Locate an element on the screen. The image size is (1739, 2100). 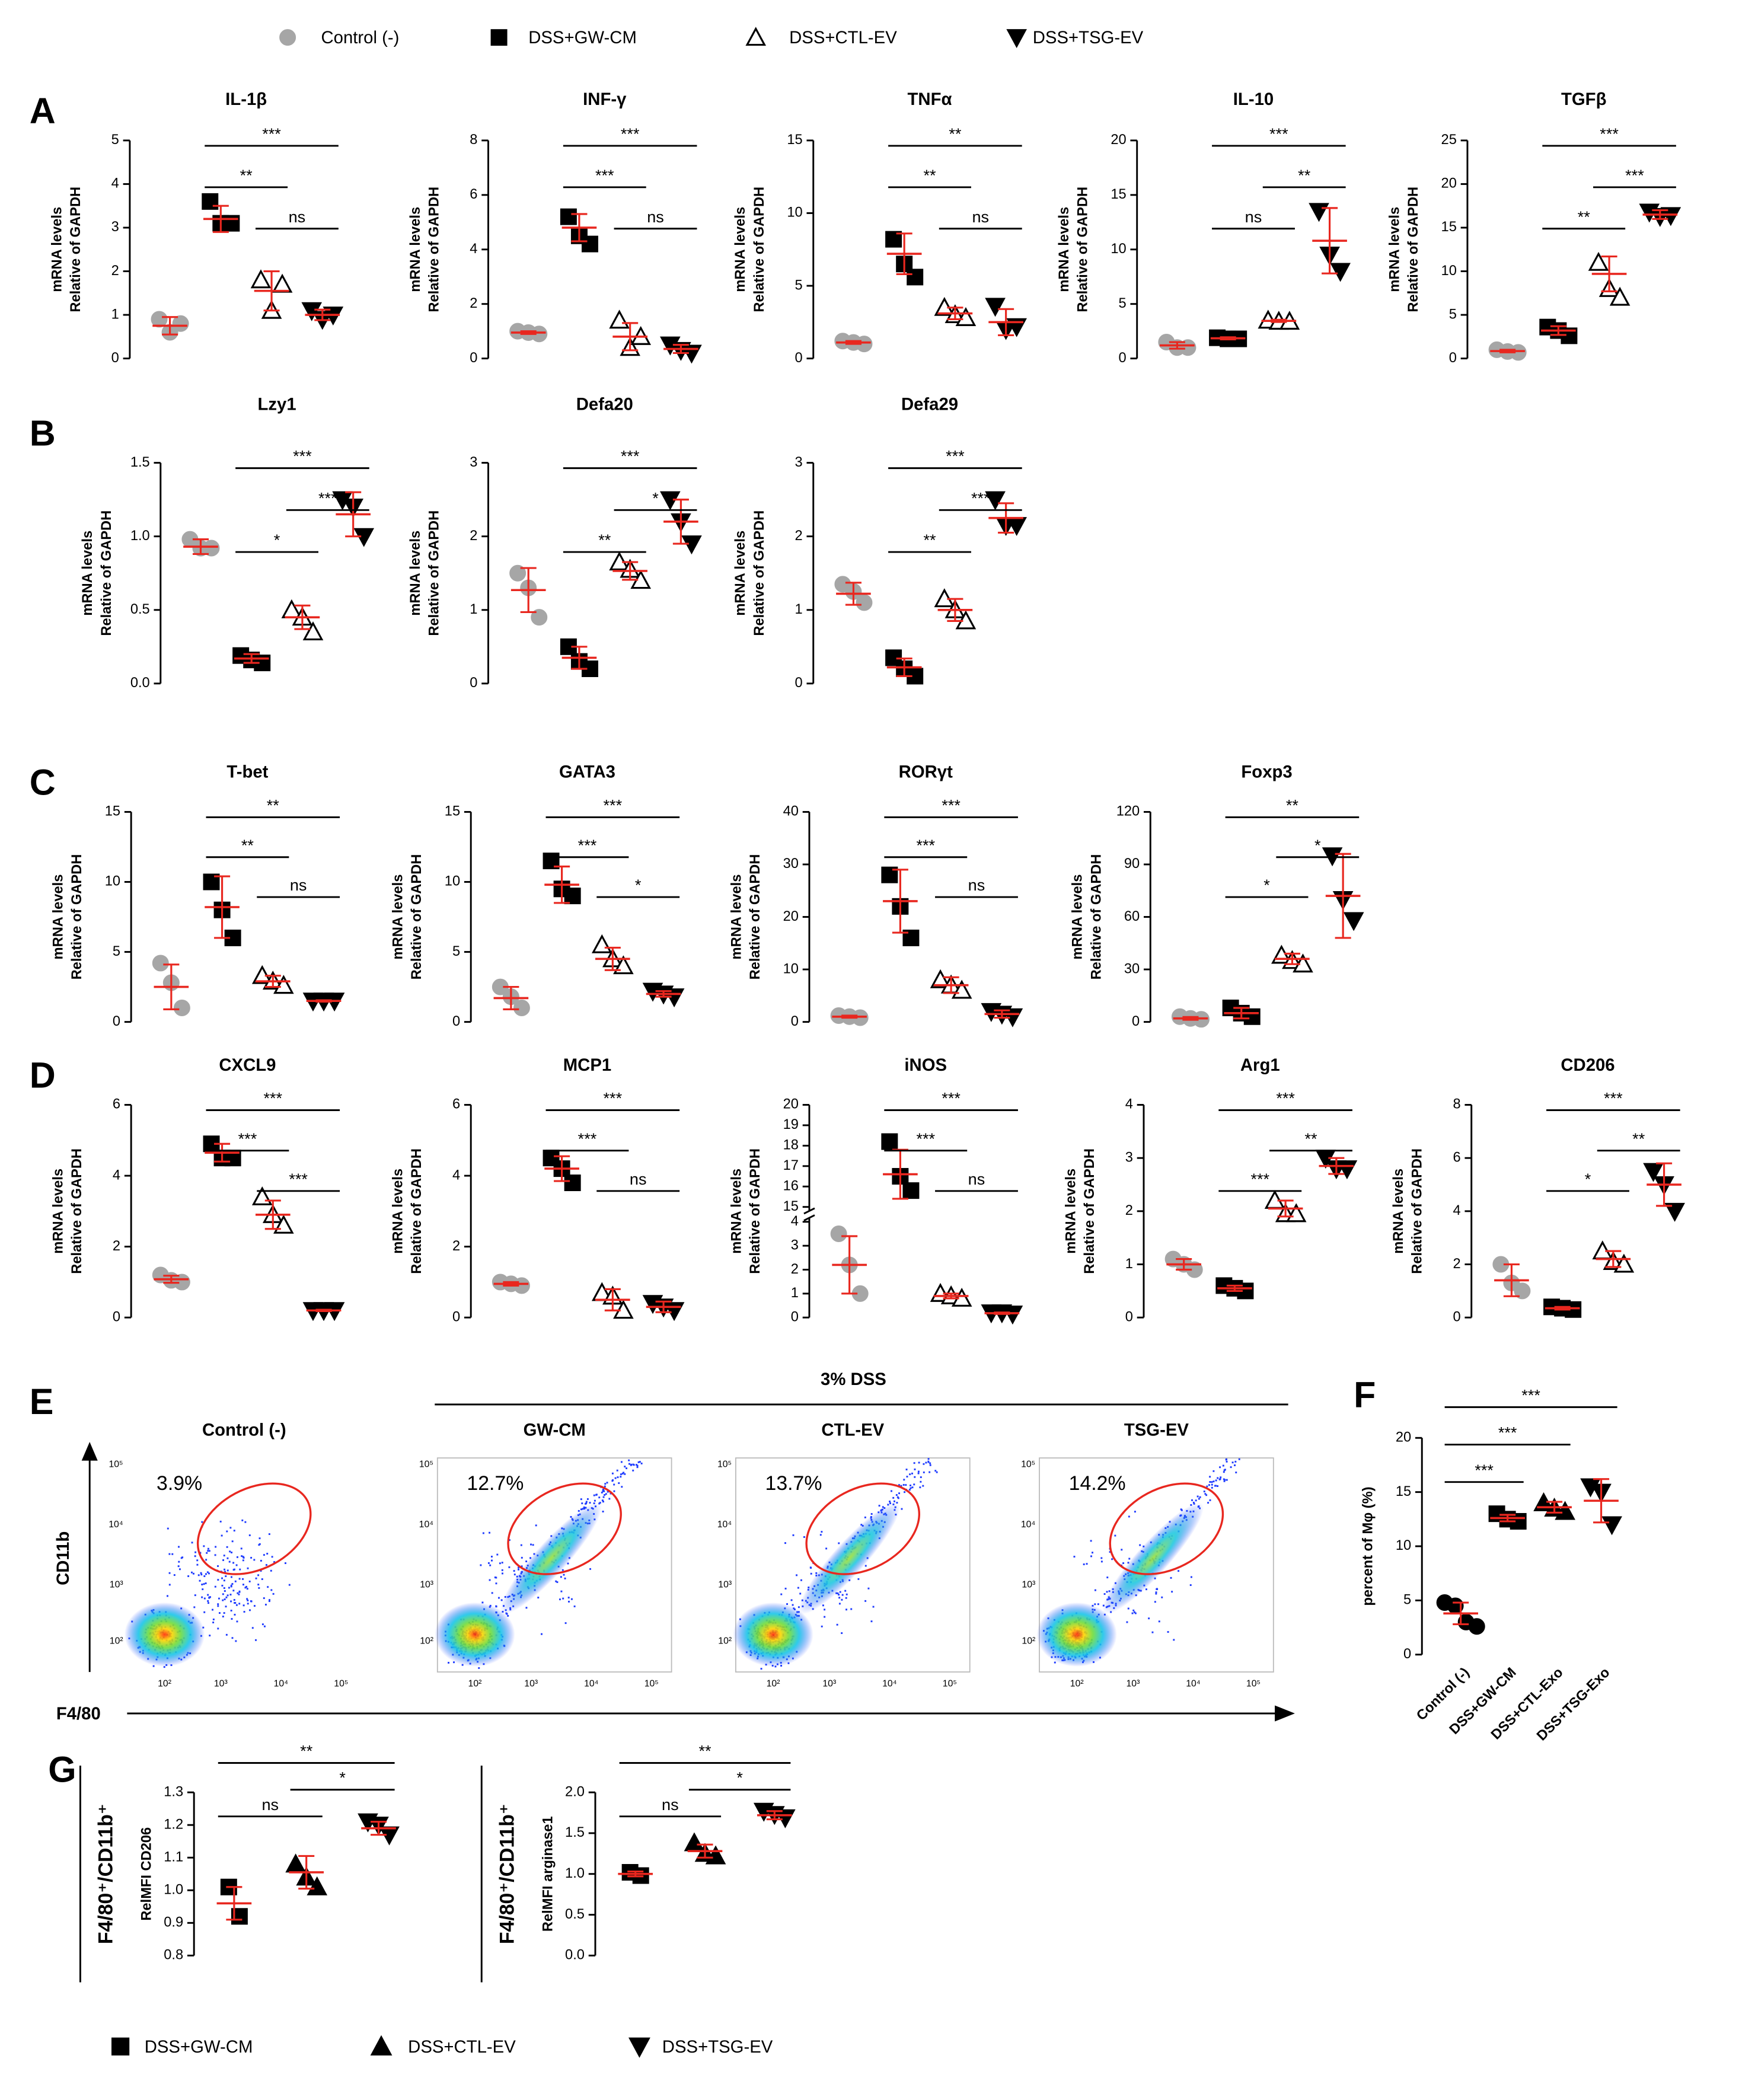
chart-title: Arg1 is located at coordinates (1260, 1065).